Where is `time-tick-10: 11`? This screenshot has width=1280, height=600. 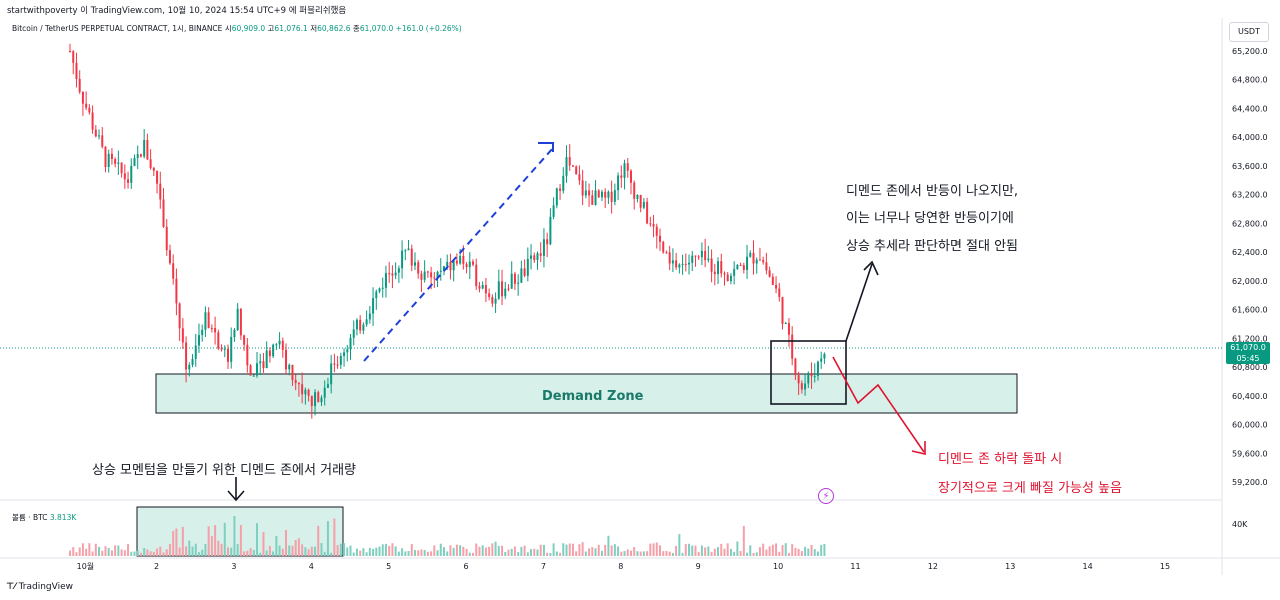
time-tick-10: 11 is located at coordinates (855, 566).